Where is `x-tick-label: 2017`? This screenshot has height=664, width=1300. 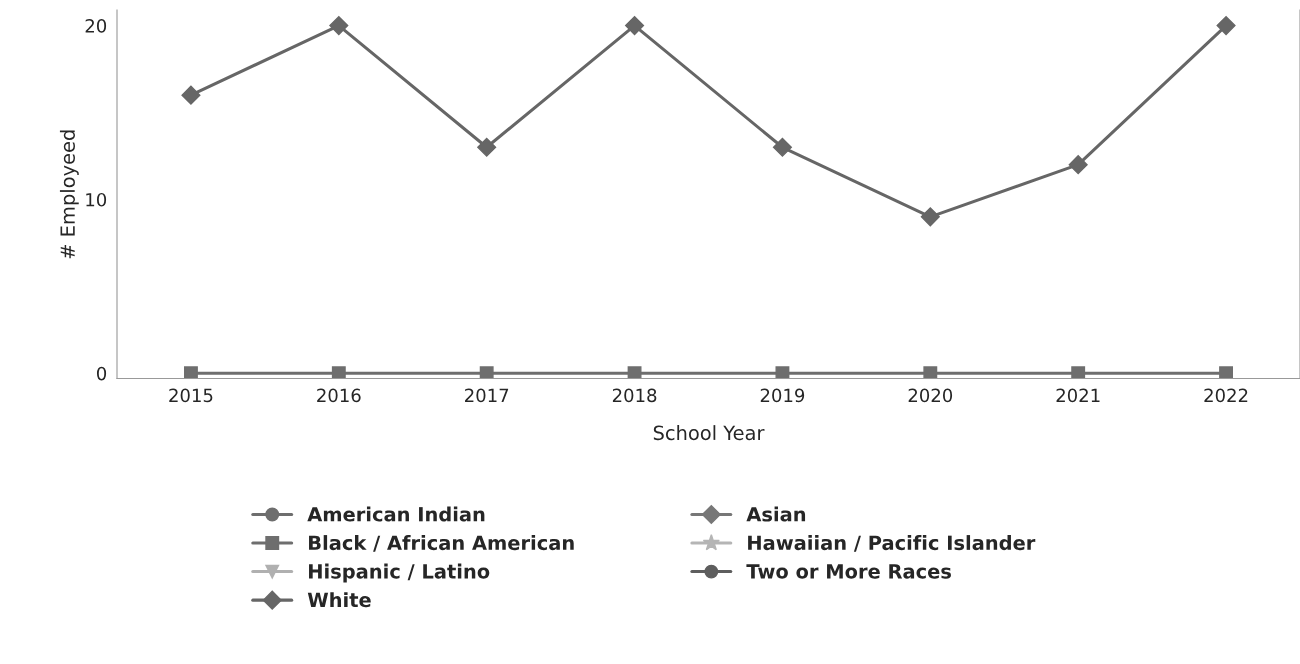 x-tick-label: 2017 is located at coordinates (487, 395).